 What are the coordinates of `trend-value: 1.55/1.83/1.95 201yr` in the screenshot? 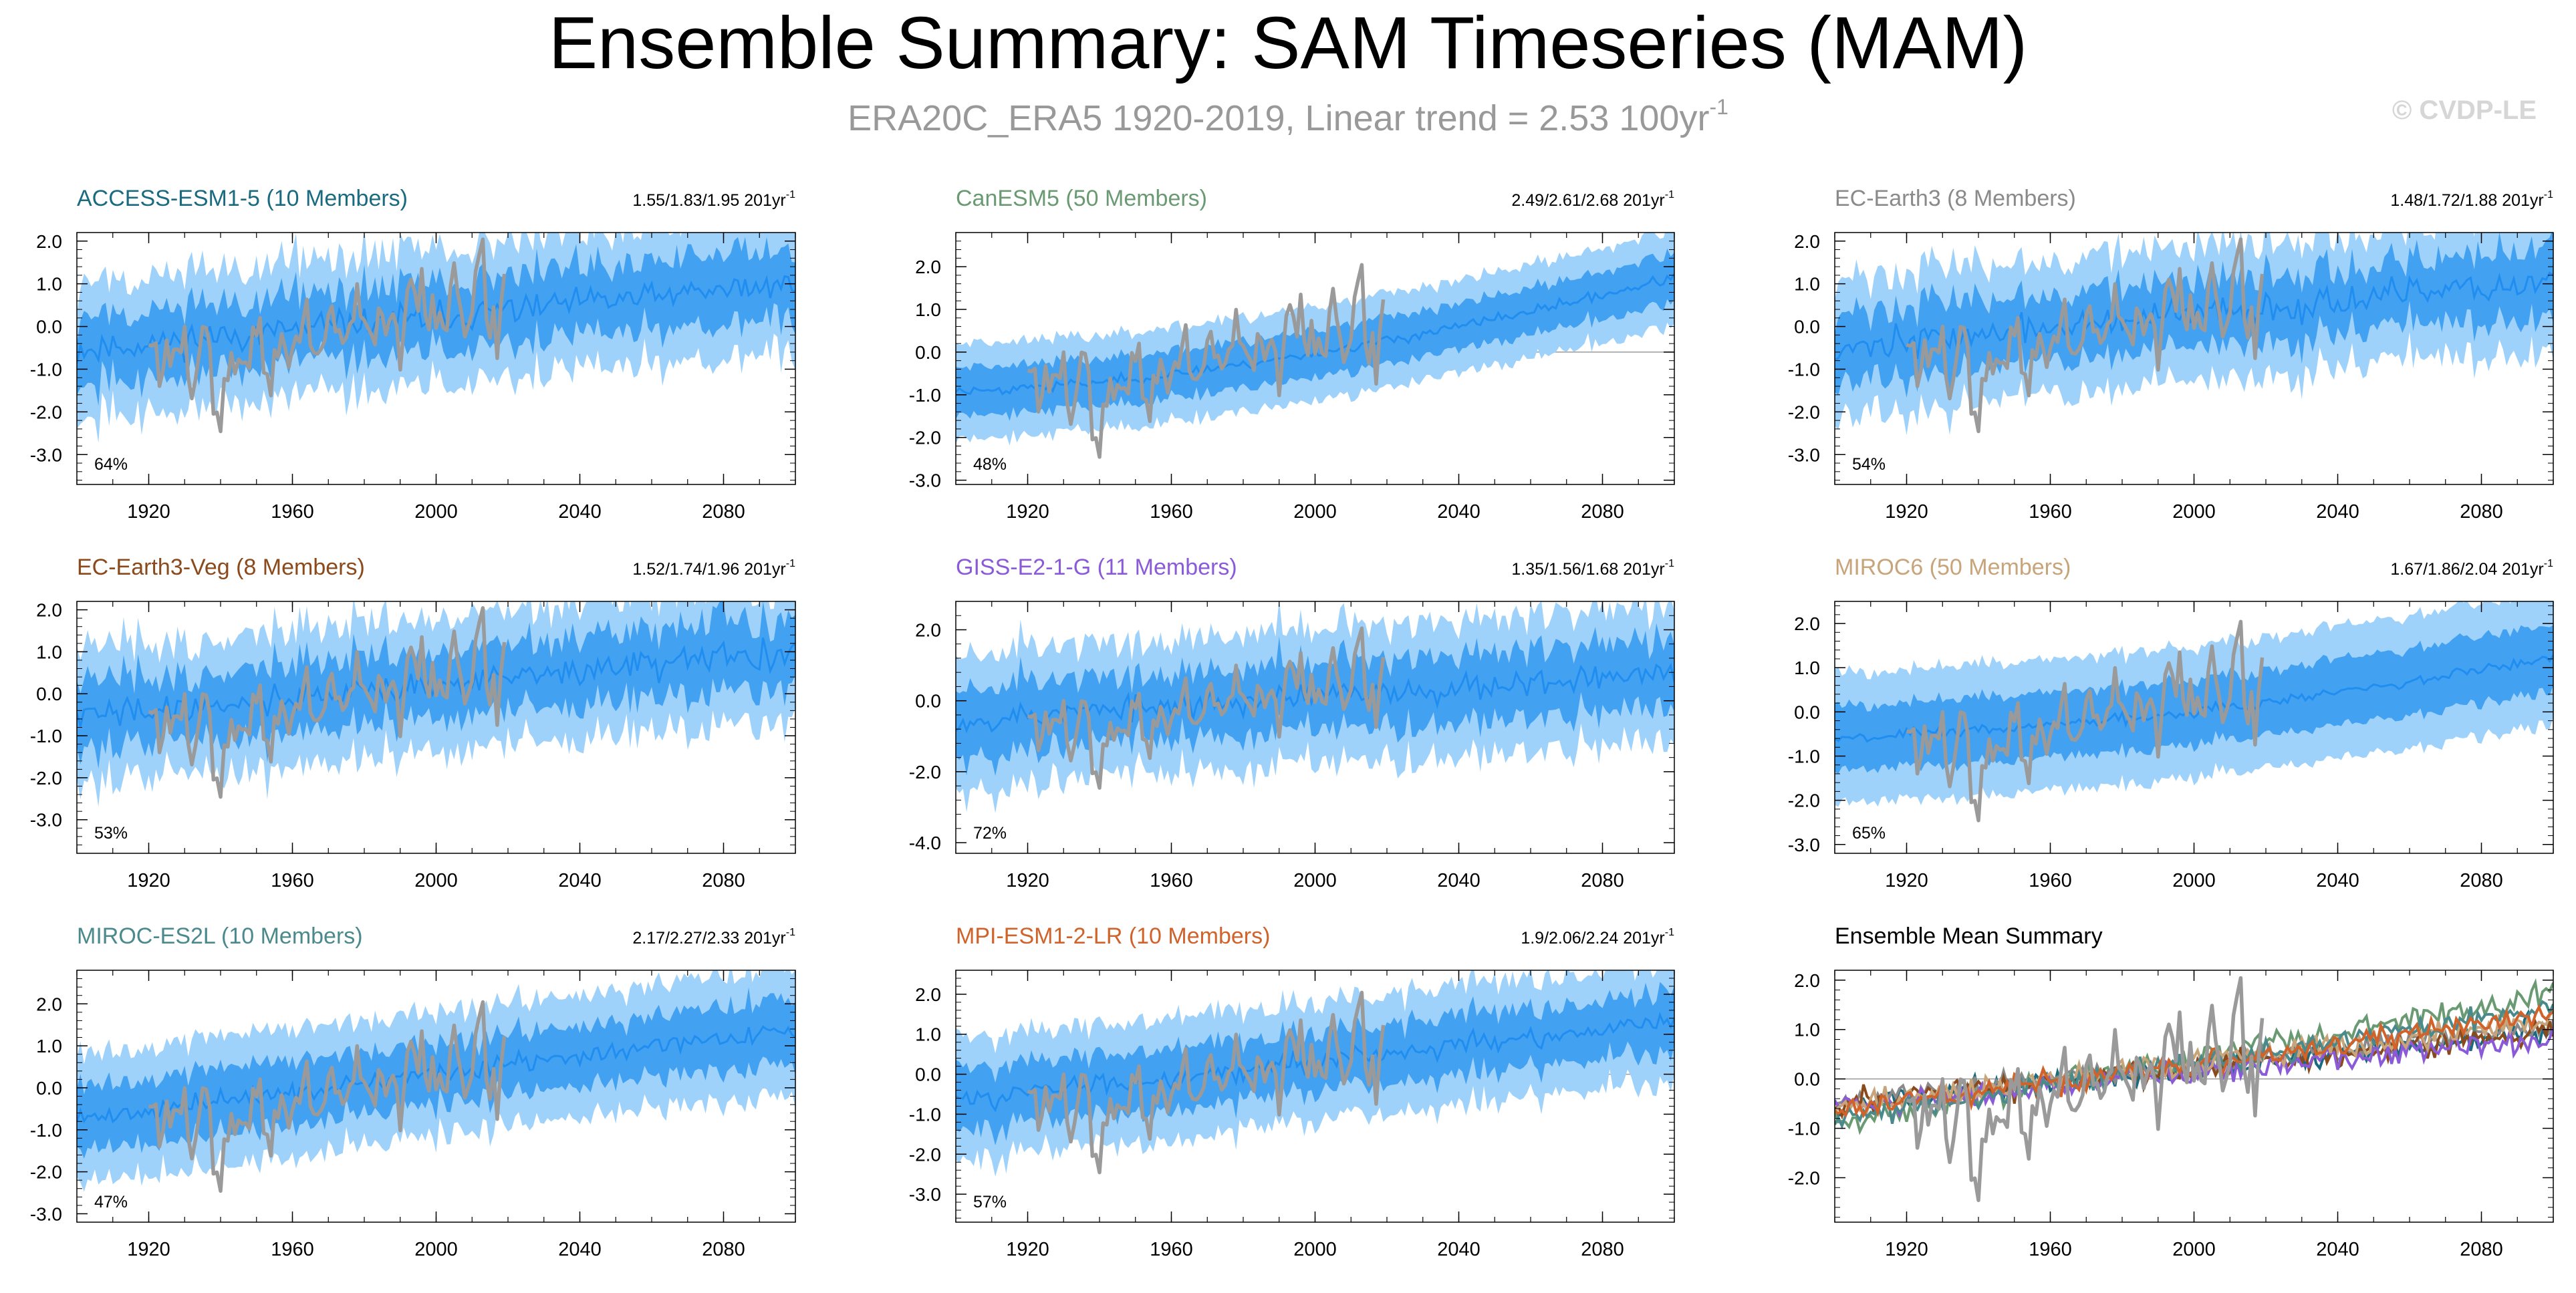 It's located at (708, 200).